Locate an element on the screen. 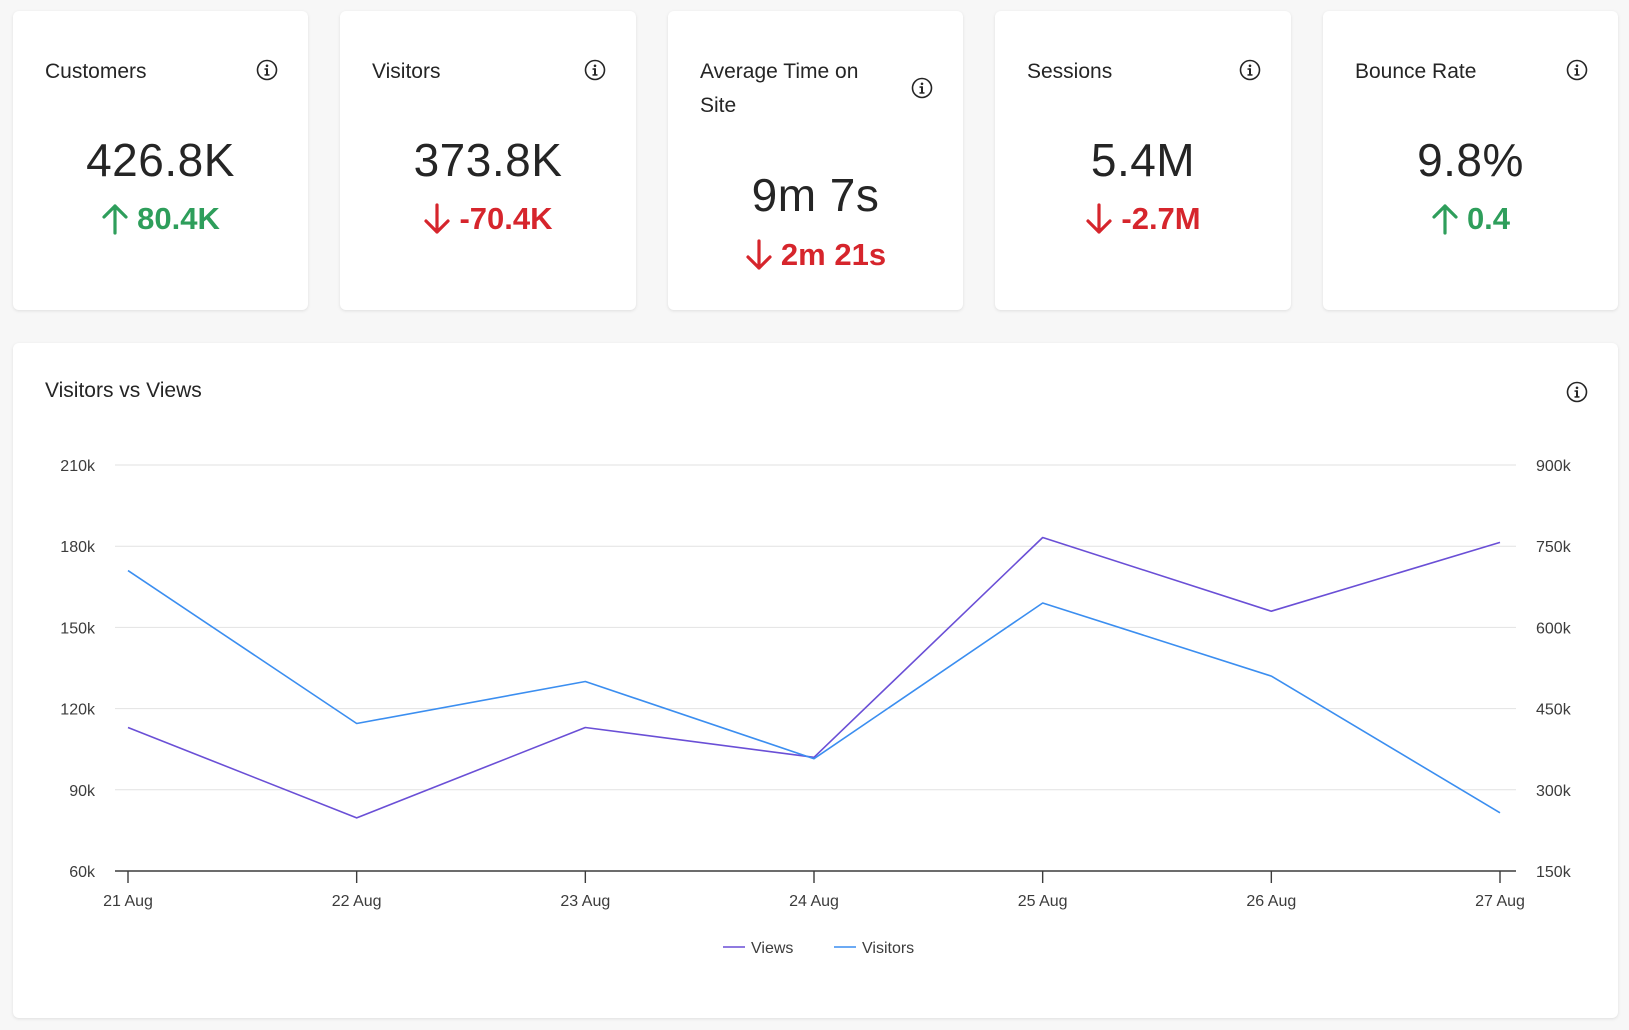 The width and height of the screenshot is (1629, 1030). y-left-tick-label: 60k is located at coordinates (82, 872).